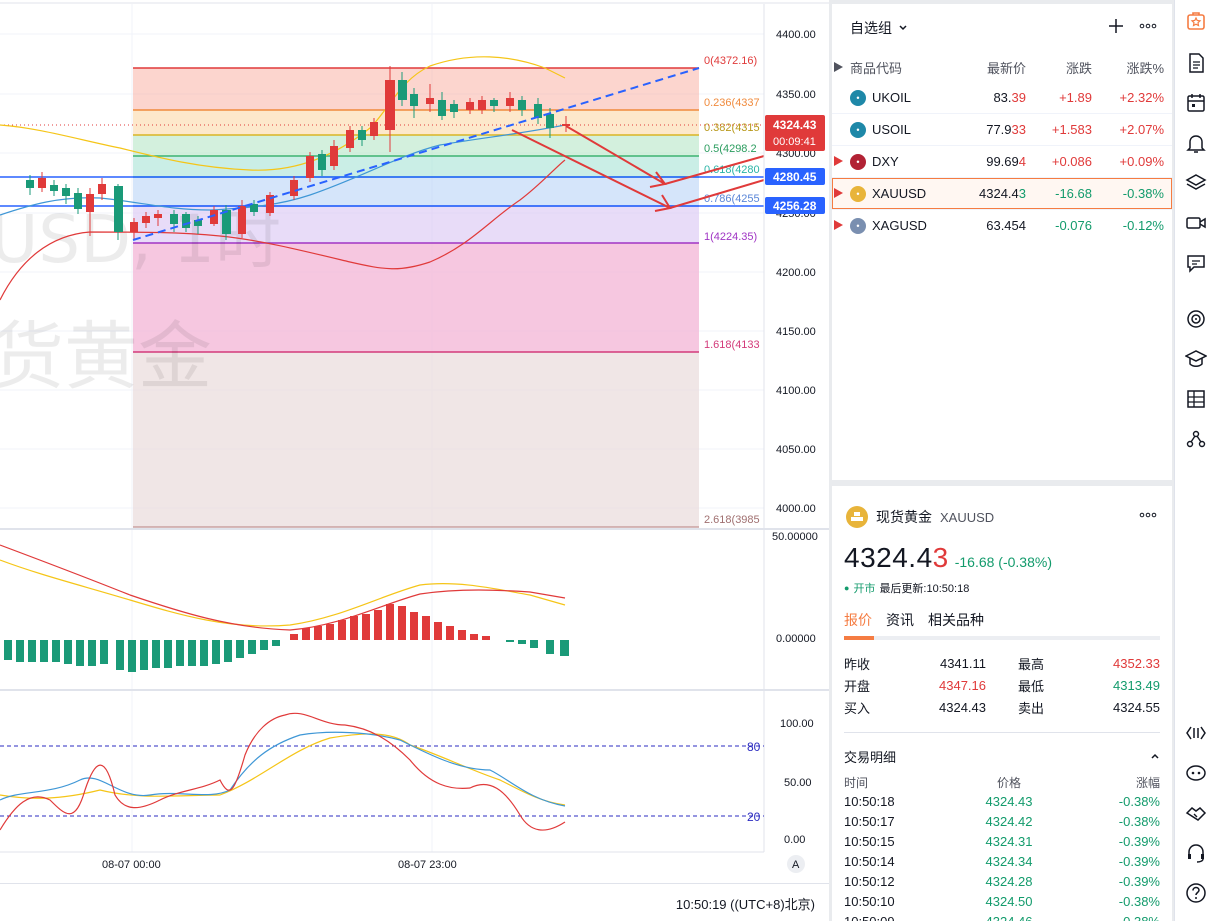  I want to click on gold-icon: •, so click(858, 193).